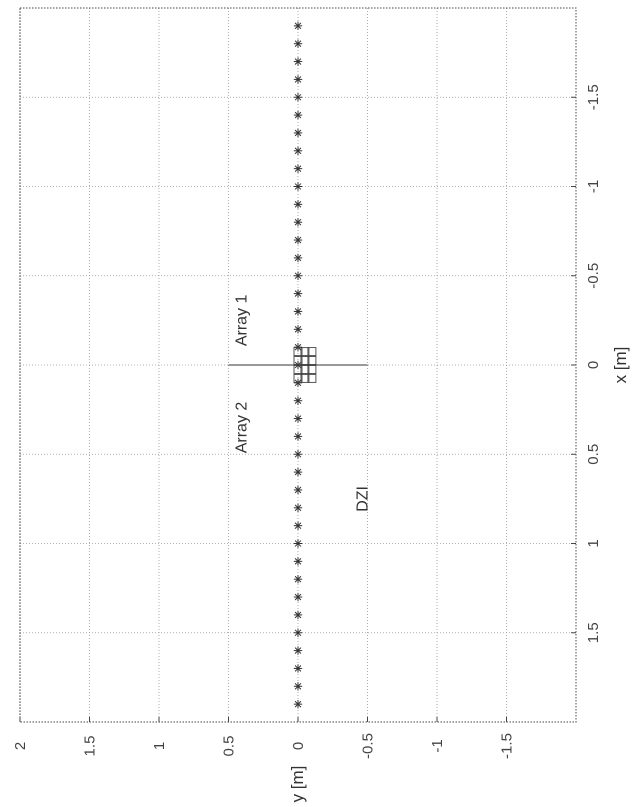 This screenshot has width=642, height=807. What do you see at coordinates (159, 746) in the screenshot?
I see `y-tick-label: 1` at bounding box center [159, 746].